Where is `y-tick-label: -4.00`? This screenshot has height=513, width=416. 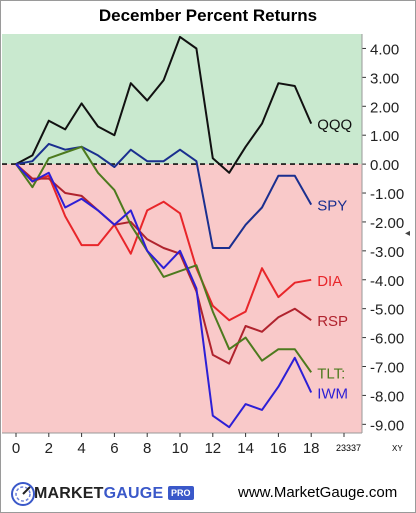
y-tick-label: -4.00 is located at coordinates (387, 281).